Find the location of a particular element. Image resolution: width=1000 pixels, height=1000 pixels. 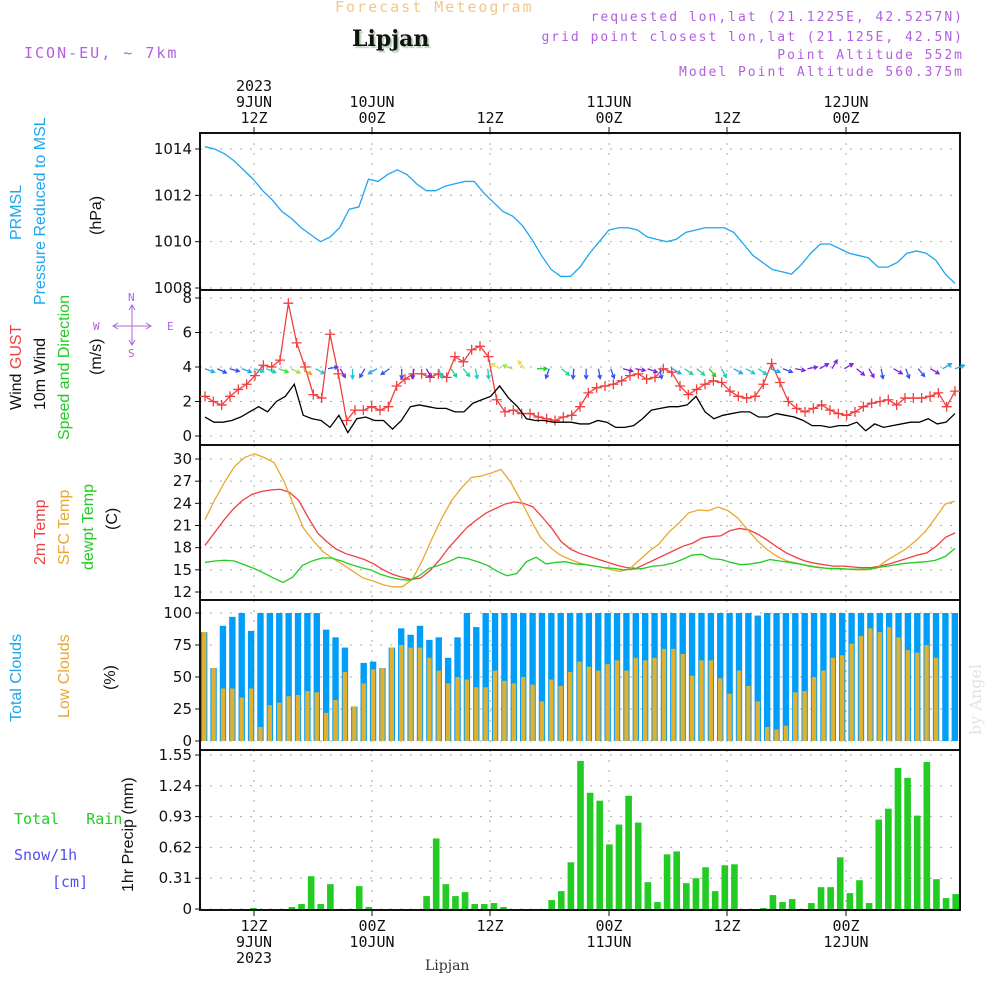

bottom-time-label: 12Z is located at coordinates (727, 942).